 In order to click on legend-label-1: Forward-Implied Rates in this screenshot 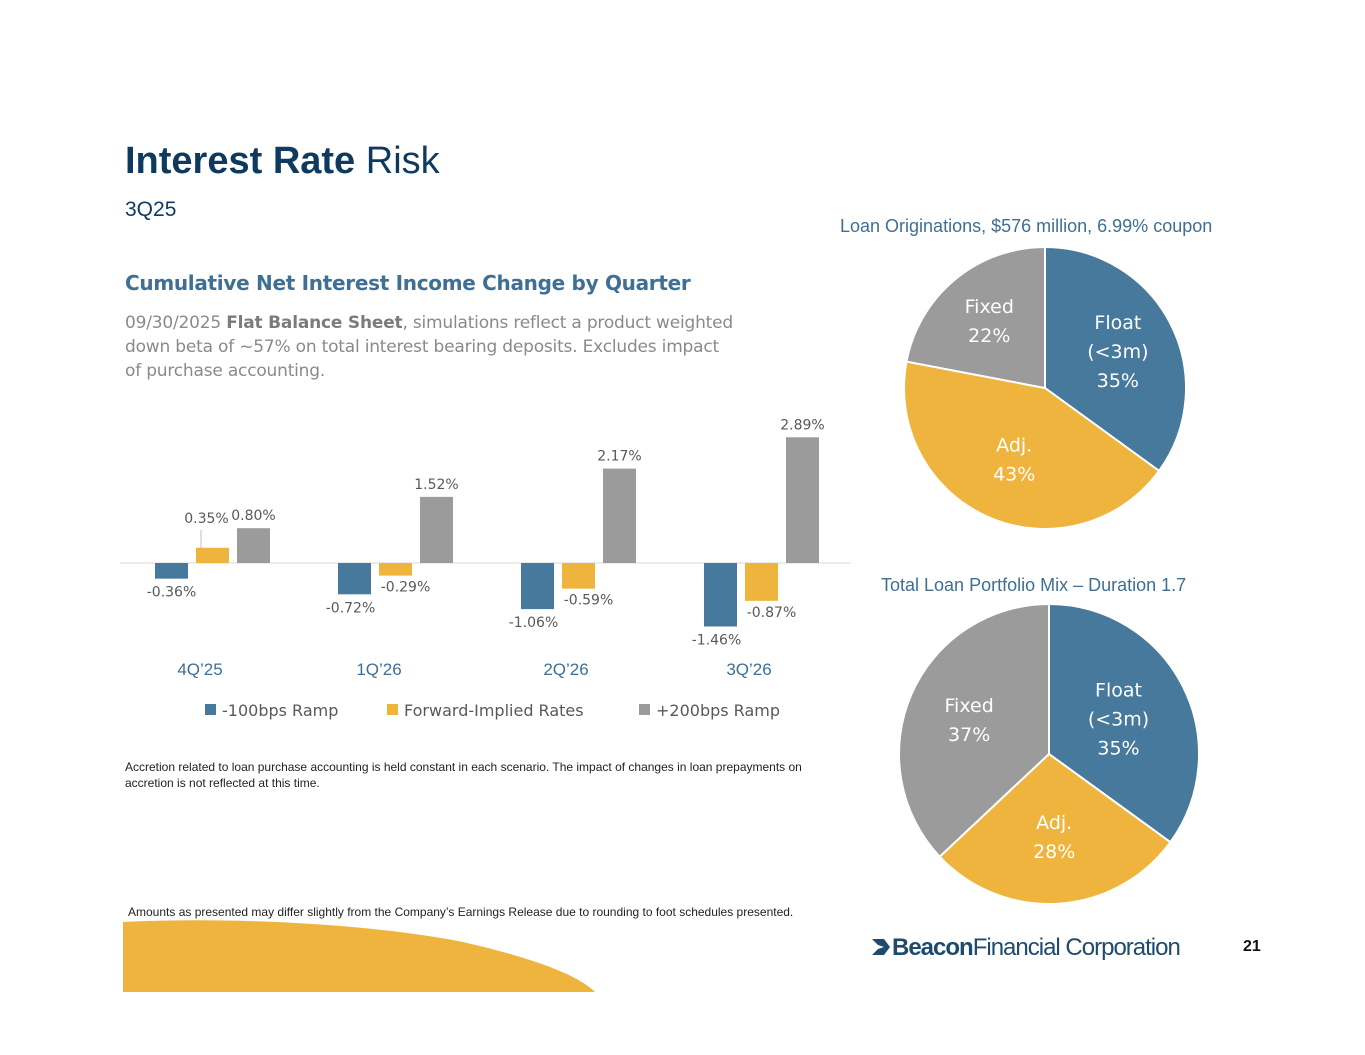, I will do `click(494, 710)`.